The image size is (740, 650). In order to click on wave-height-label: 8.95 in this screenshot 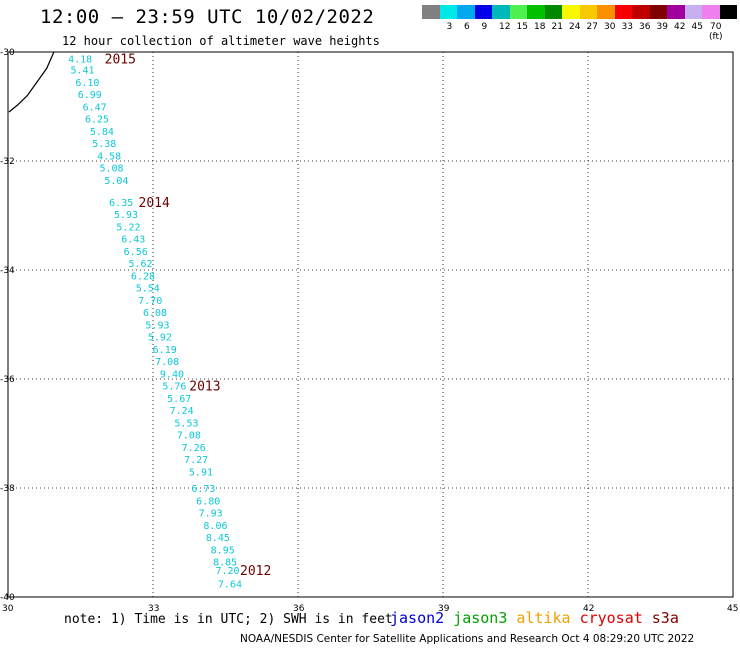, I will do `click(223, 551)`.